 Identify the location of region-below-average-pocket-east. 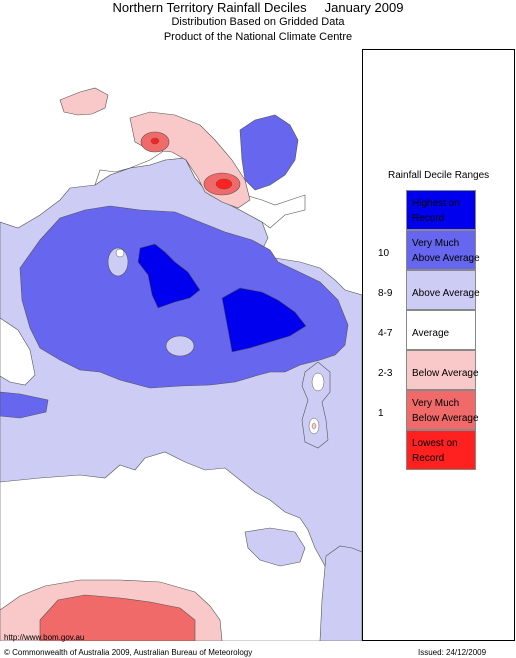
(314, 426).